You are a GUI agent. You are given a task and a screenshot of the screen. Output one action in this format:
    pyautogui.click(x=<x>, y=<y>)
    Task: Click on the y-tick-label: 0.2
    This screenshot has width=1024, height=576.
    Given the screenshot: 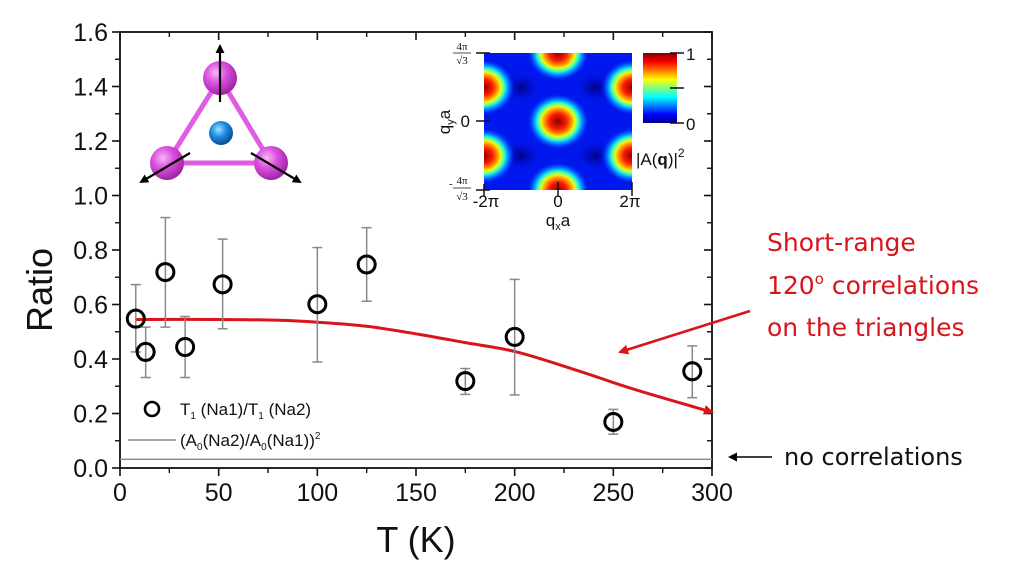 What is the action you would take?
    pyautogui.click(x=90, y=415)
    